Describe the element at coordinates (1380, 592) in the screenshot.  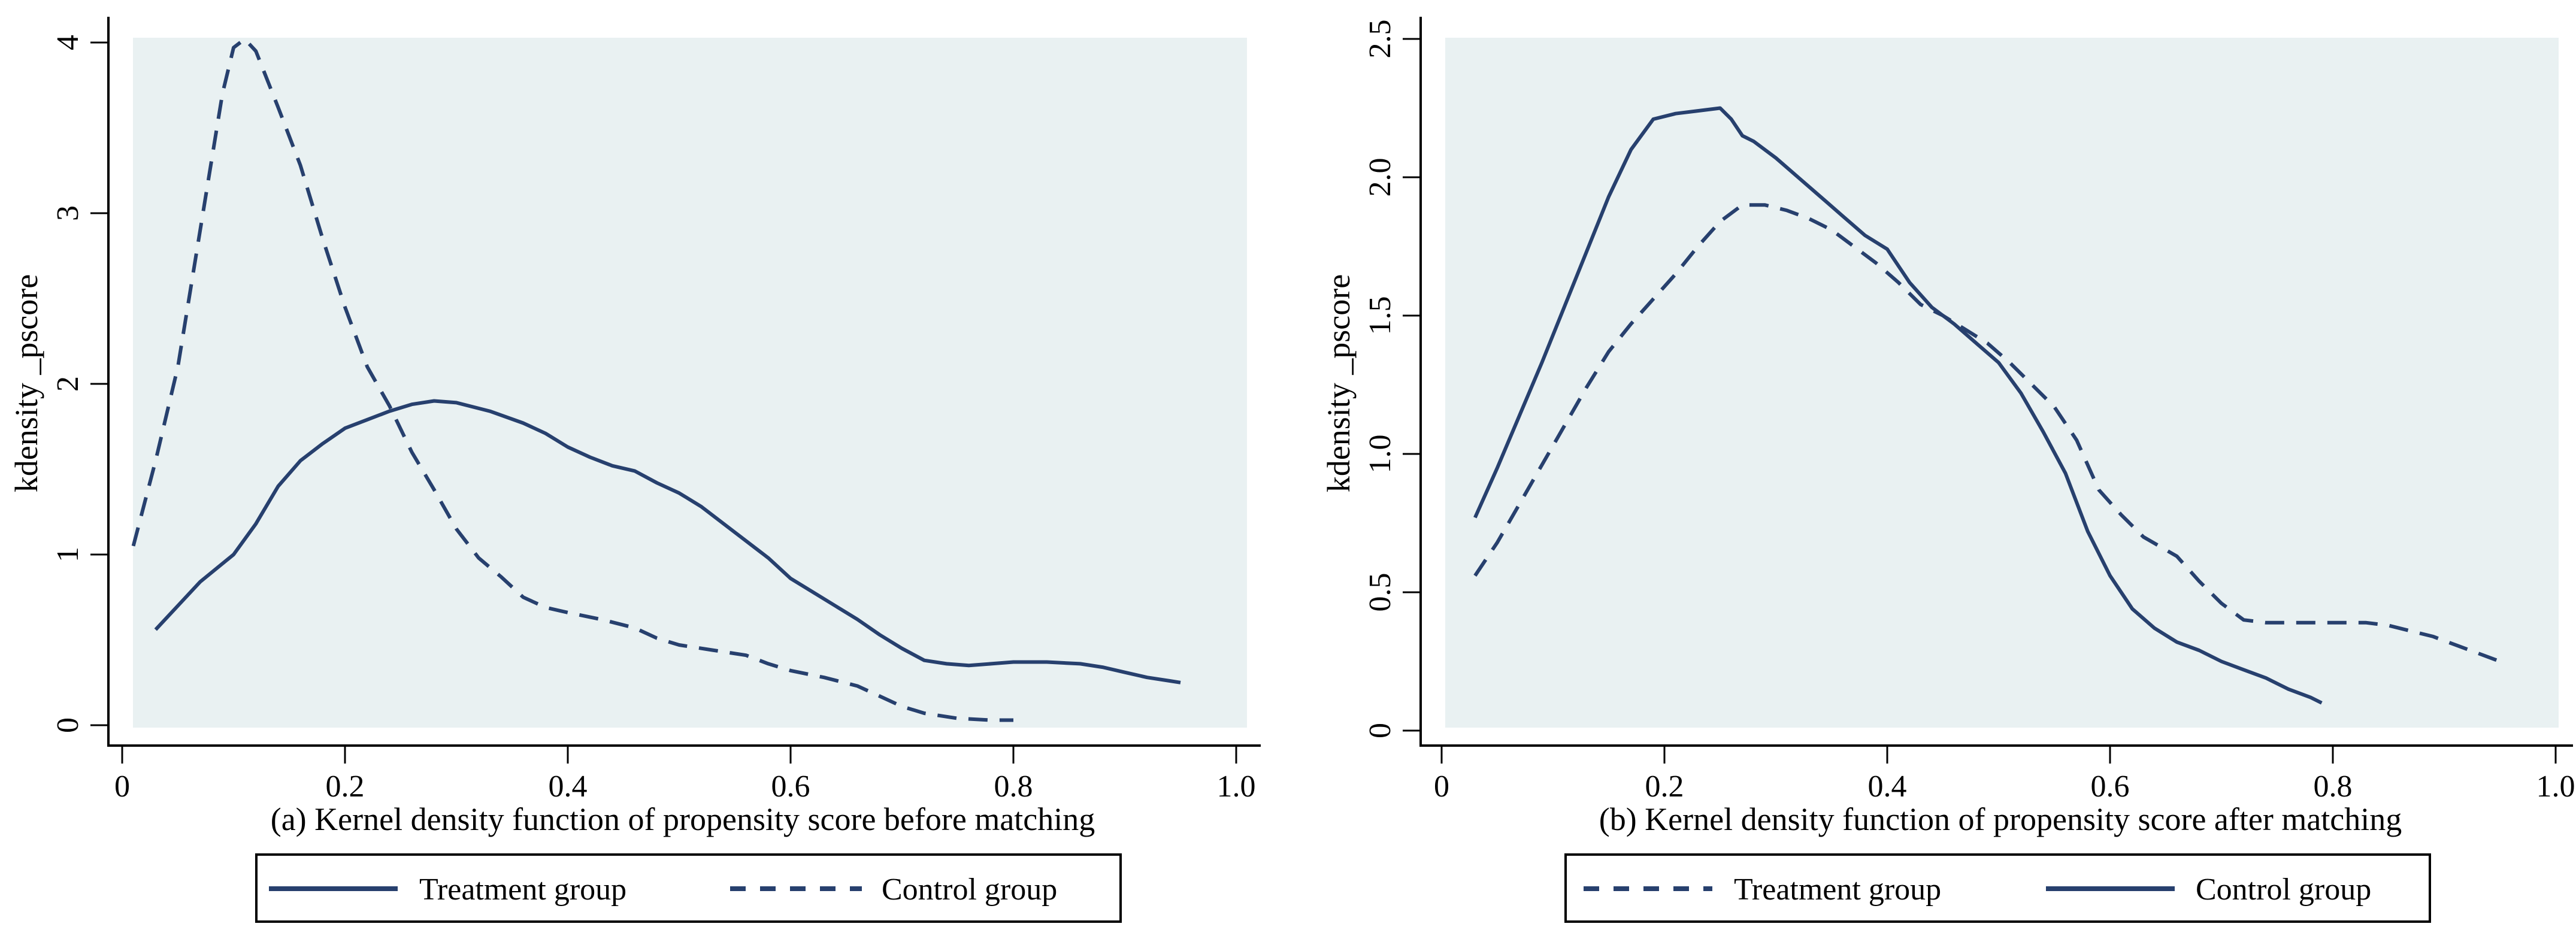
I see `y-tick-label: 0.5` at that location.